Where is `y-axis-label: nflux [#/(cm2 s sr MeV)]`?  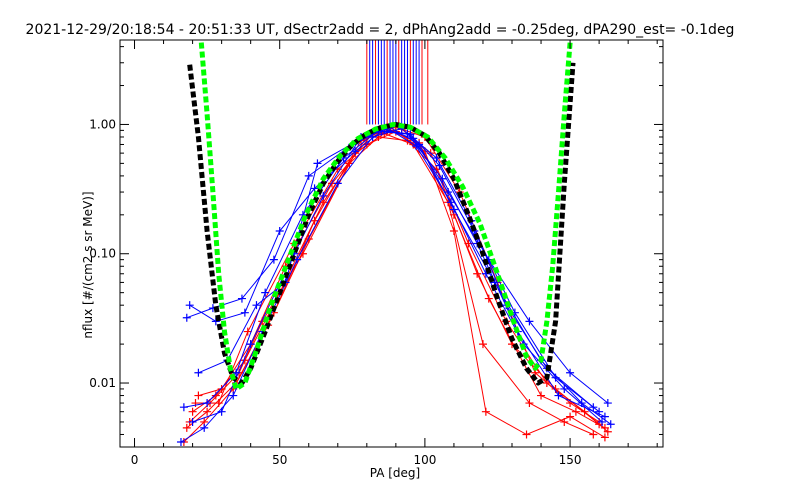 y-axis-label: nflux [#/(cm2 s sr MeV)] is located at coordinates (88, 264).